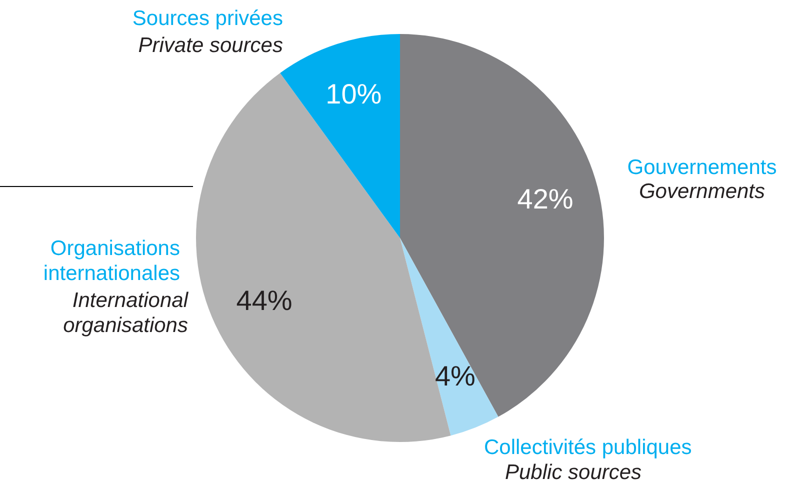  What do you see at coordinates (354, 94) in the screenshot?
I see `data-label: 10%` at bounding box center [354, 94].